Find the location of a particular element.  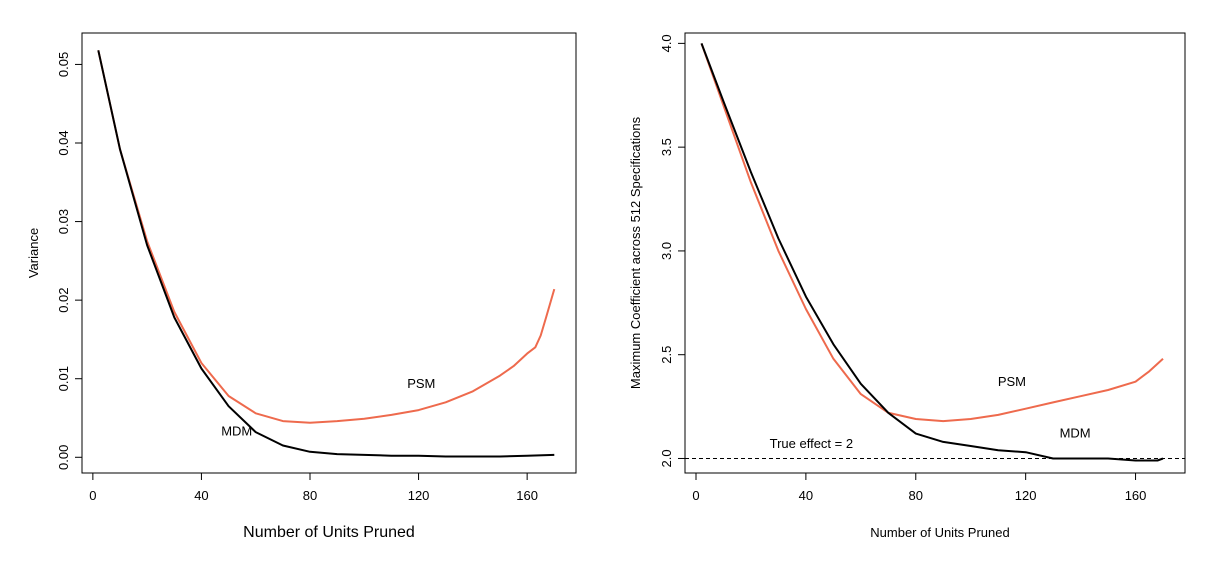

y-tick-label: 0.05 is located at coordinates (63, 64).